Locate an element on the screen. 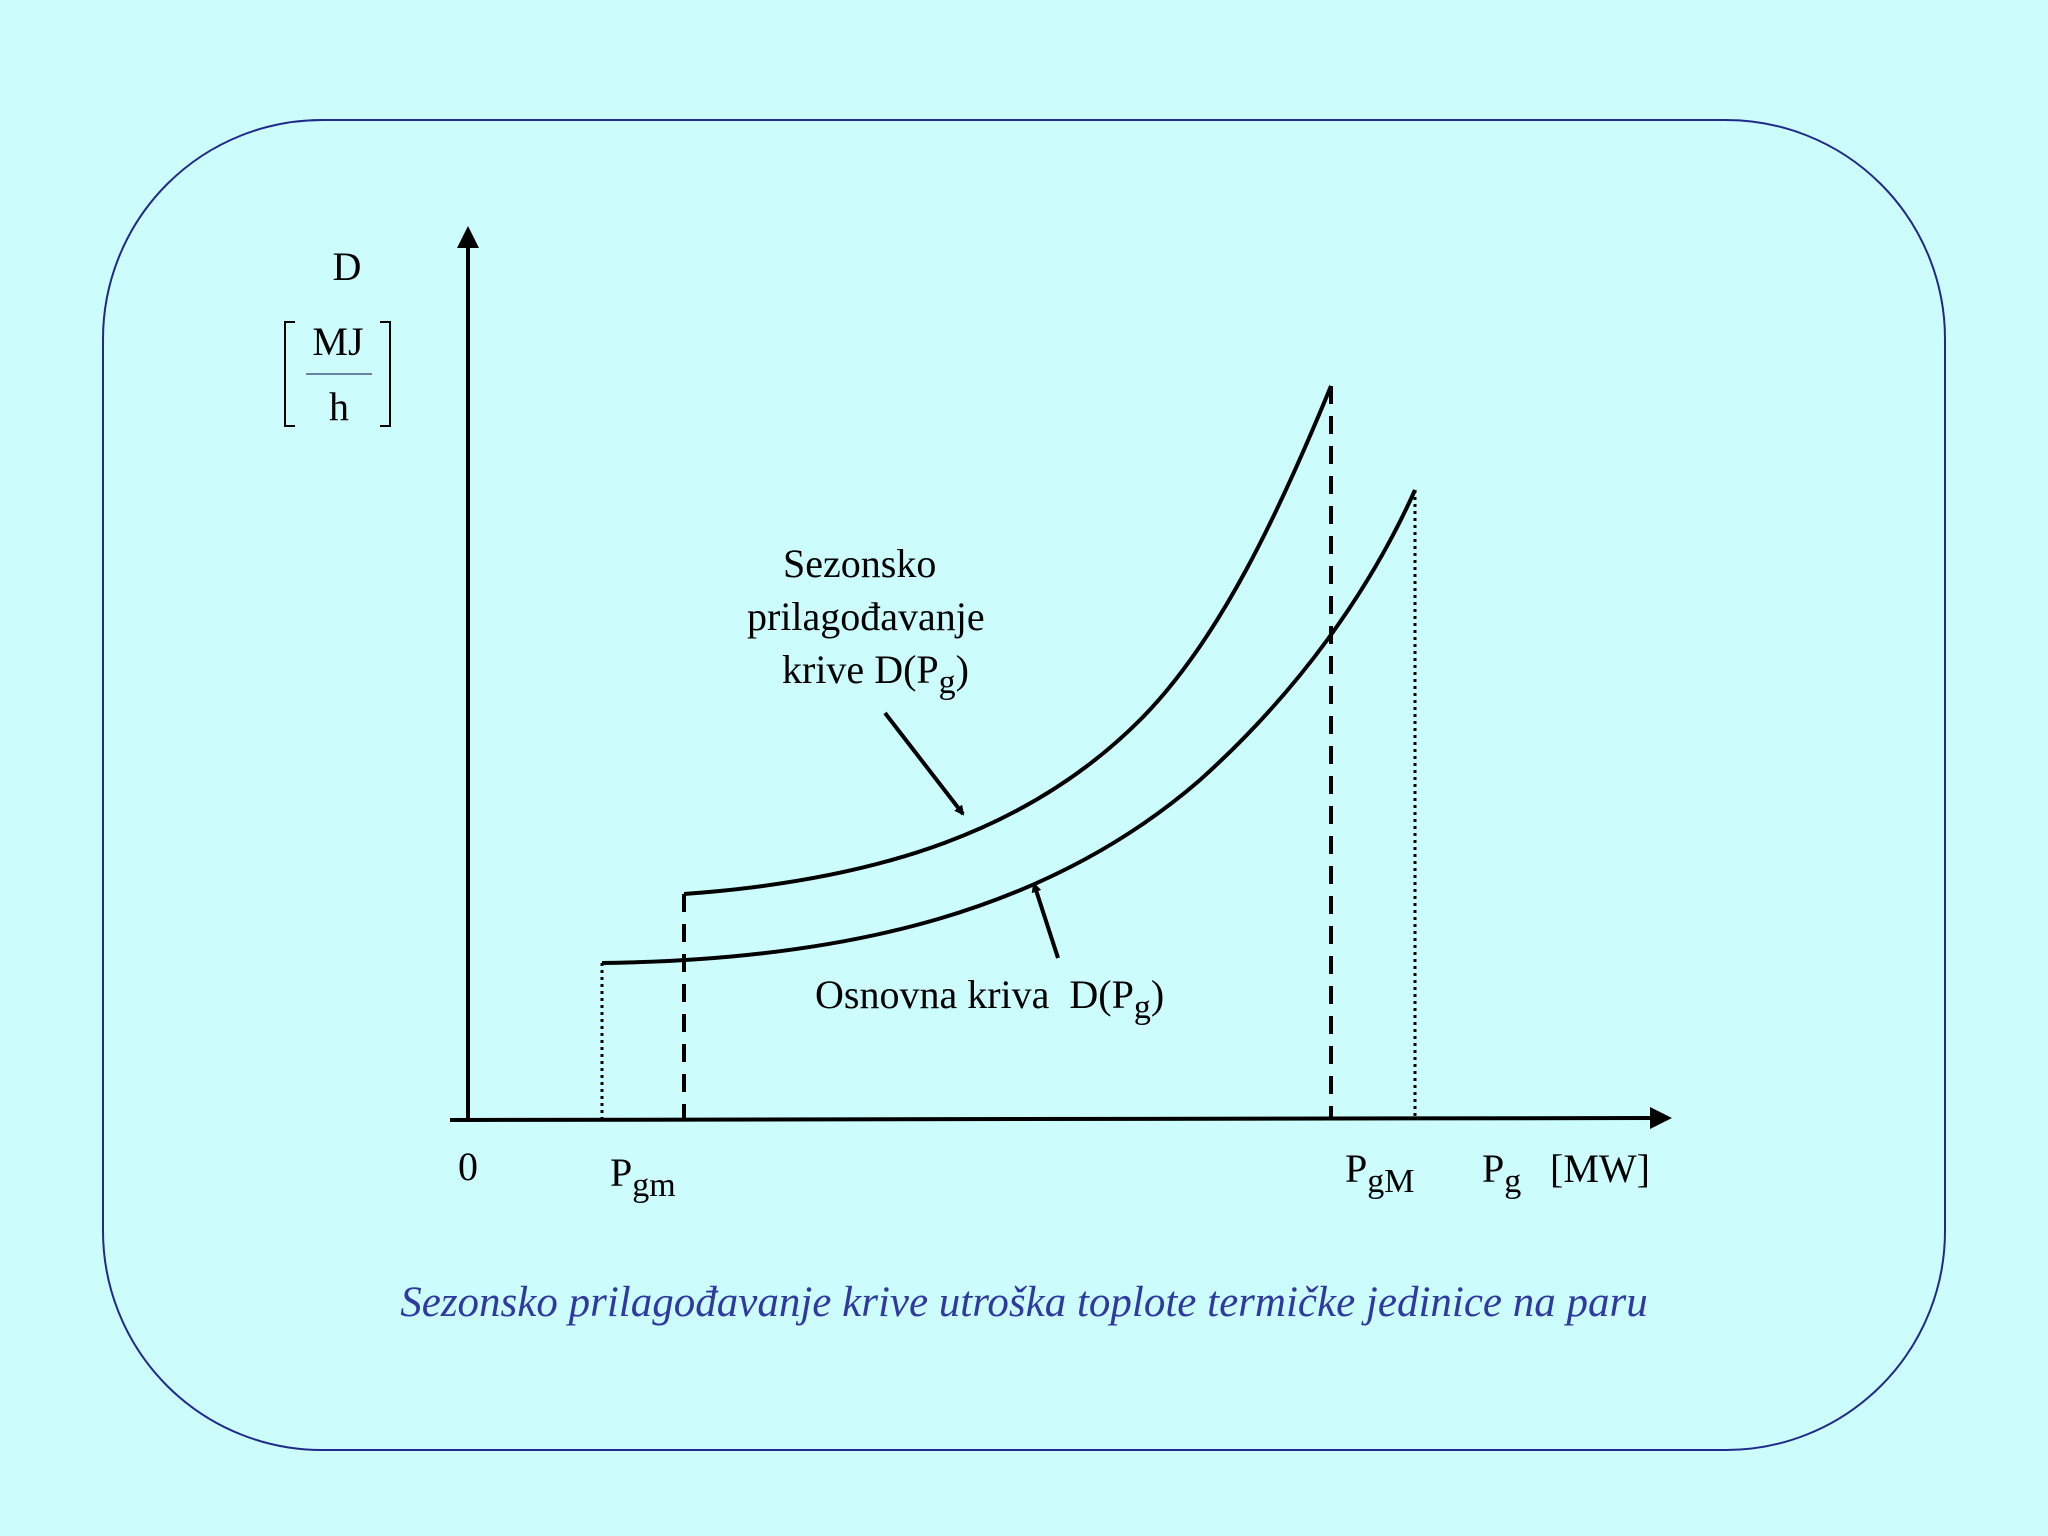 The height and width of the screenshot is (1536, 2048). origin-label: 0 is located at coordinates (468, 1166).